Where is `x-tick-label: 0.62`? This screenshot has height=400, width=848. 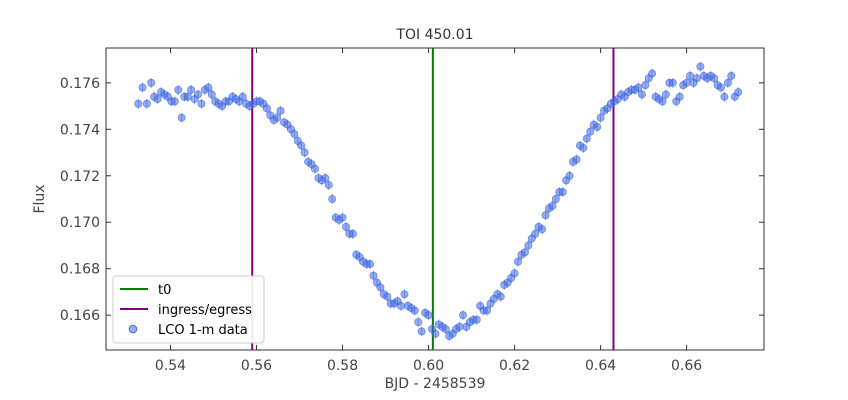
x-tick-label: 0.62 is located at coordinates (514, 366).